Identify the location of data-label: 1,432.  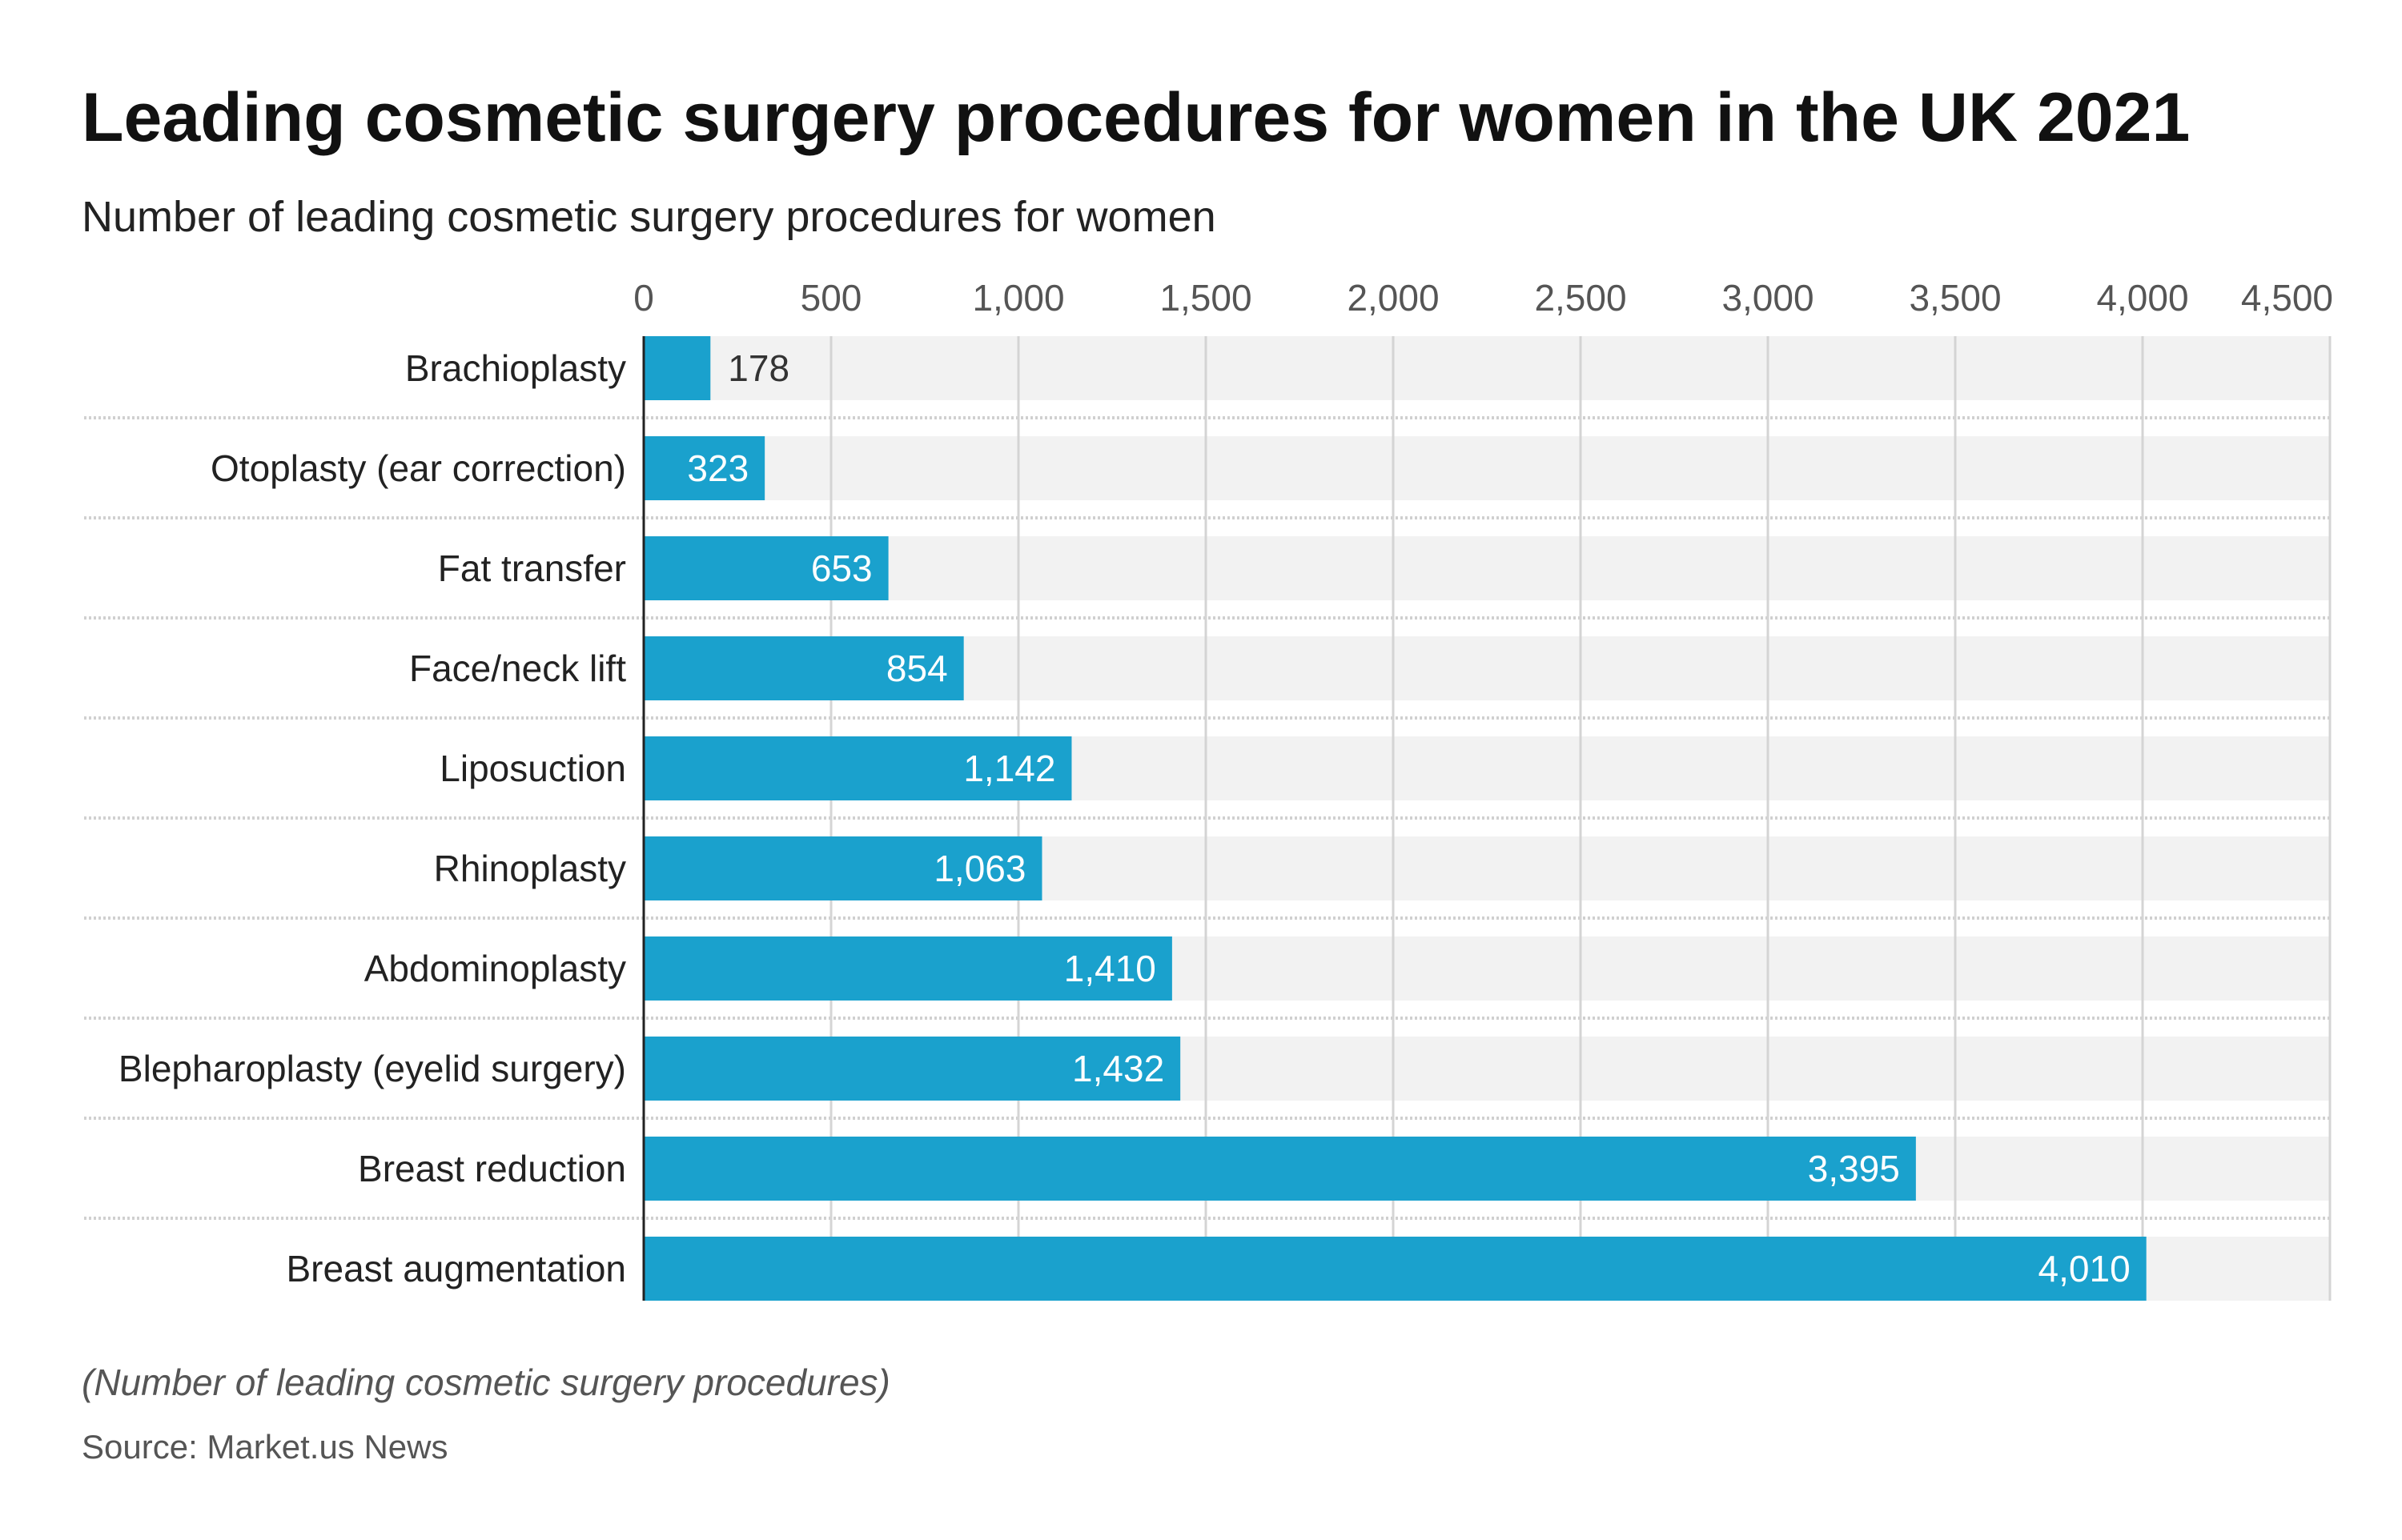
(1118, 1068).